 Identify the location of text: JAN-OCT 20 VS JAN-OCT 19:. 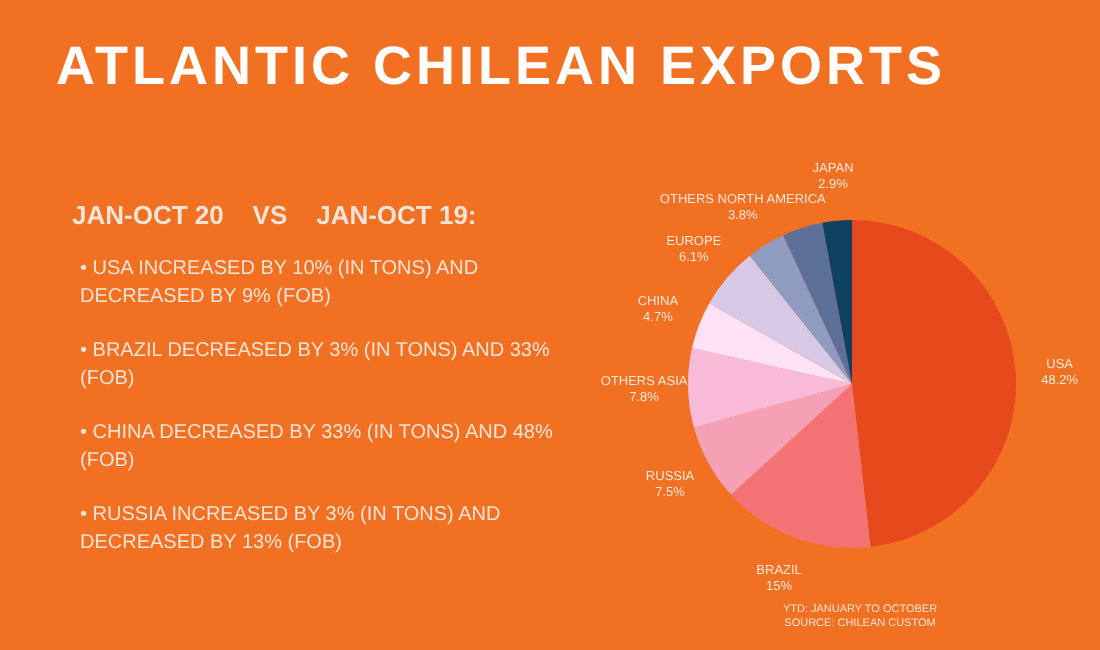
(274, 215).